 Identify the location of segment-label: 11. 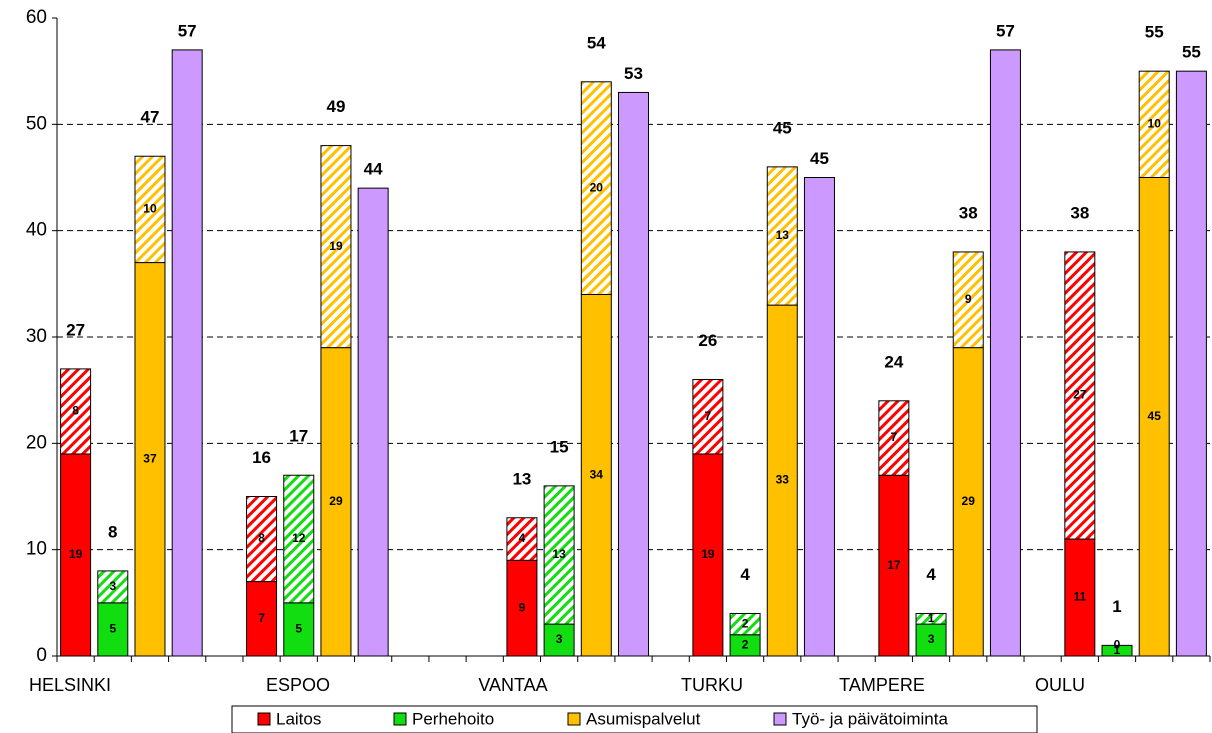
(1079, 597).